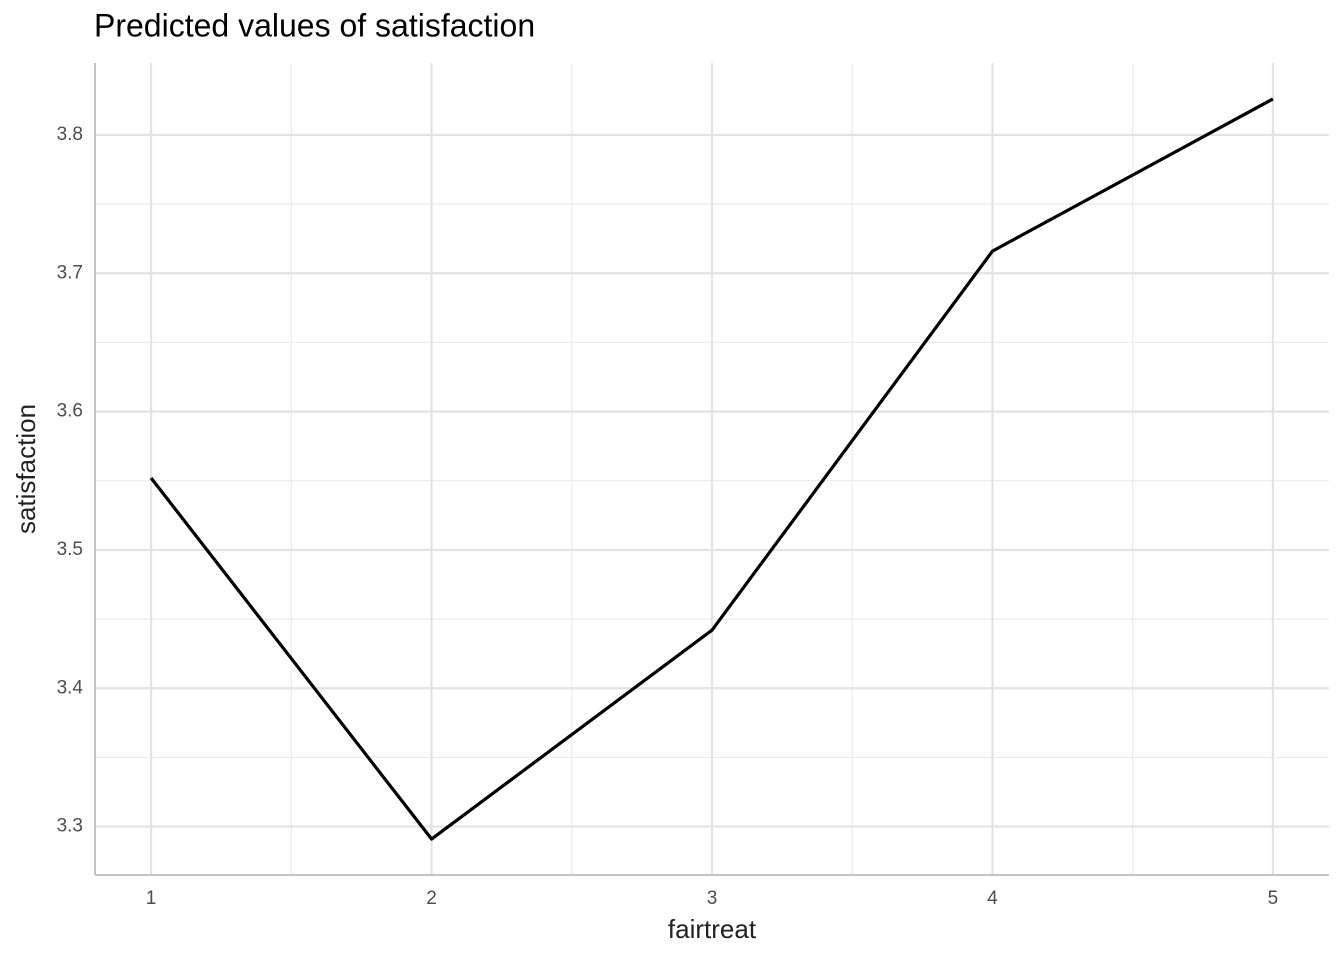 Image resolution: width=1344 pixels, height=960 pixels. I want to click on y-tick-label: 3.5, so click(70, 549).